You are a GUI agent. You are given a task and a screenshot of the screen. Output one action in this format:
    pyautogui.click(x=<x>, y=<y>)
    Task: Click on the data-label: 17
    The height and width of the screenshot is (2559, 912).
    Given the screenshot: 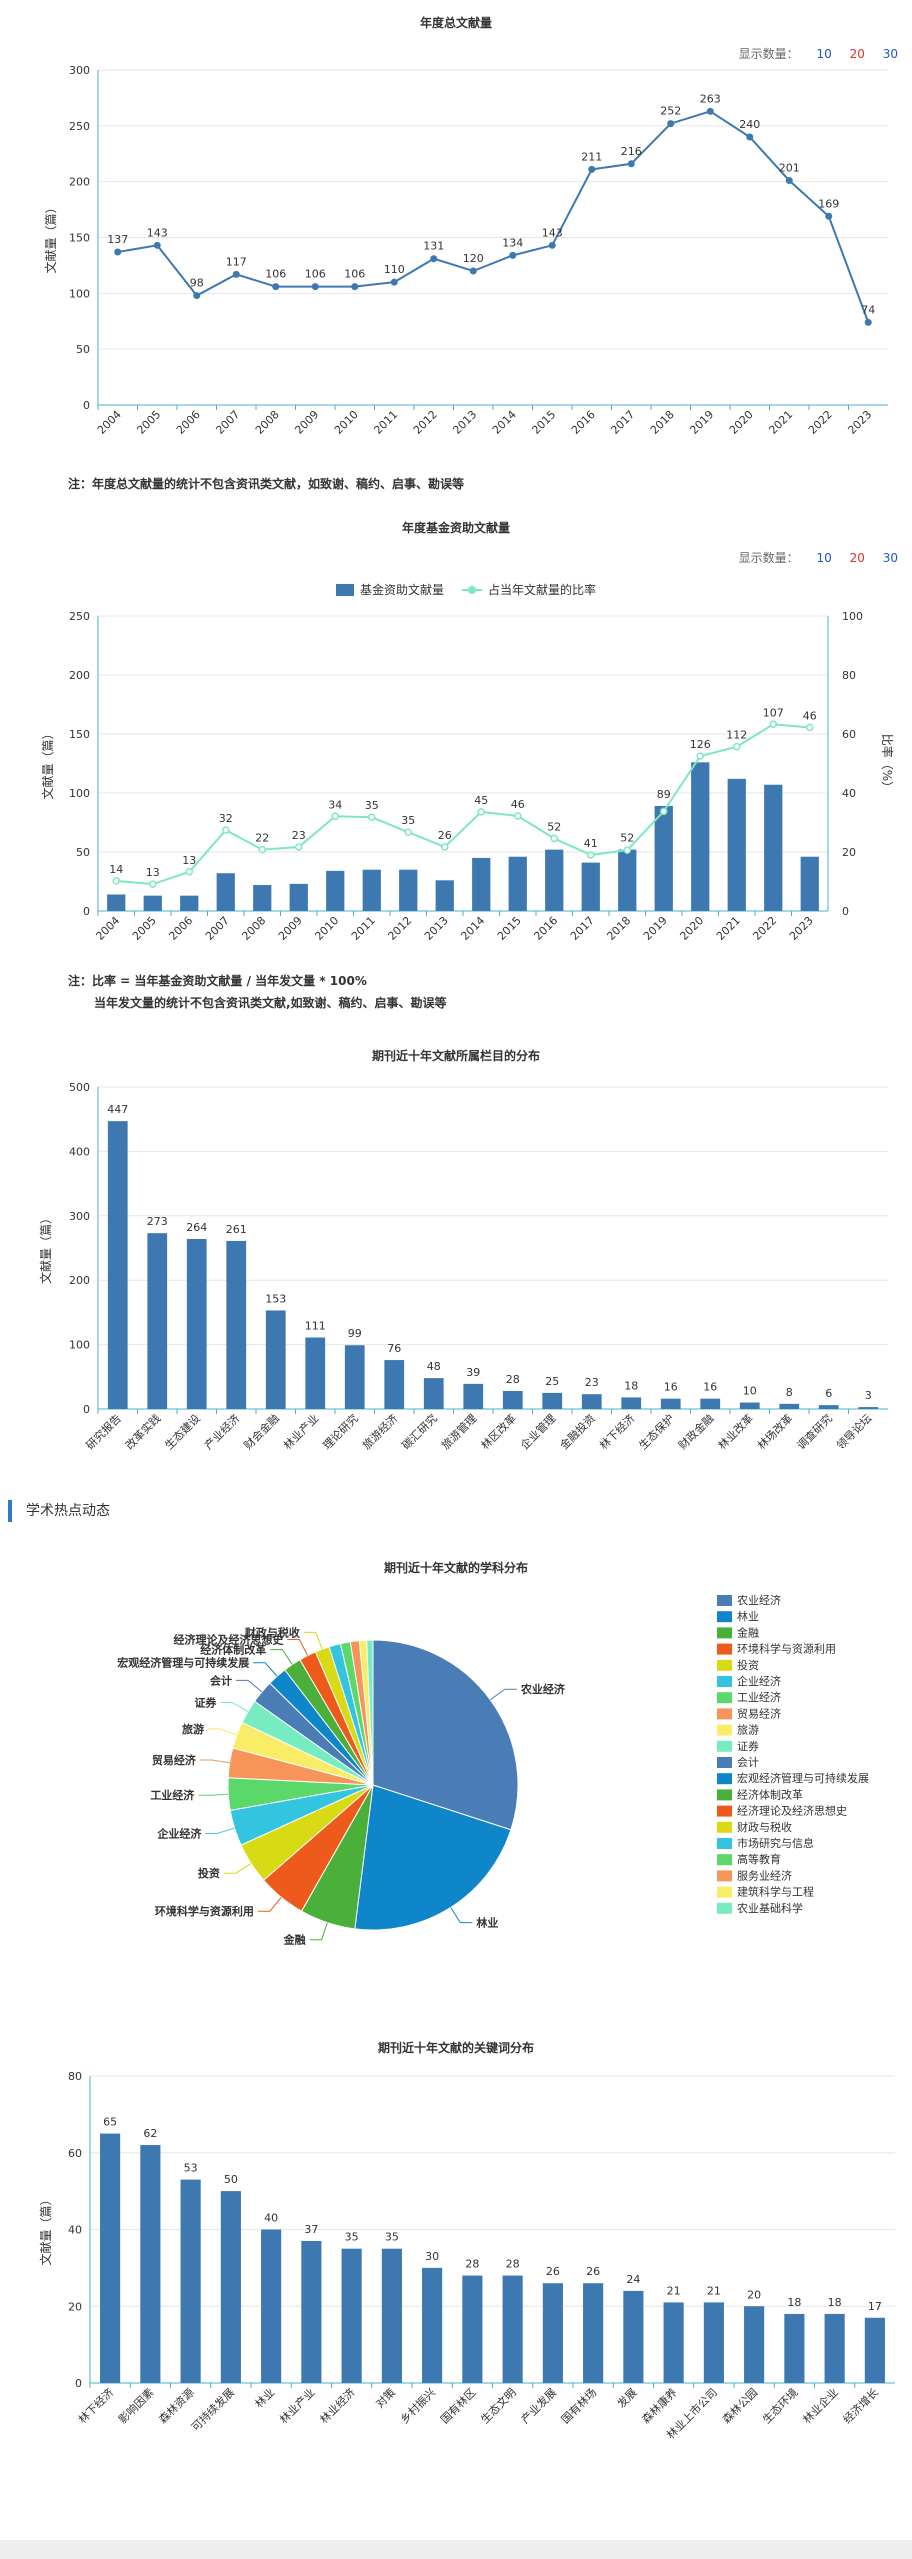 What is the action you would take?
    pyautogui.click(x=875, y=2306)
    